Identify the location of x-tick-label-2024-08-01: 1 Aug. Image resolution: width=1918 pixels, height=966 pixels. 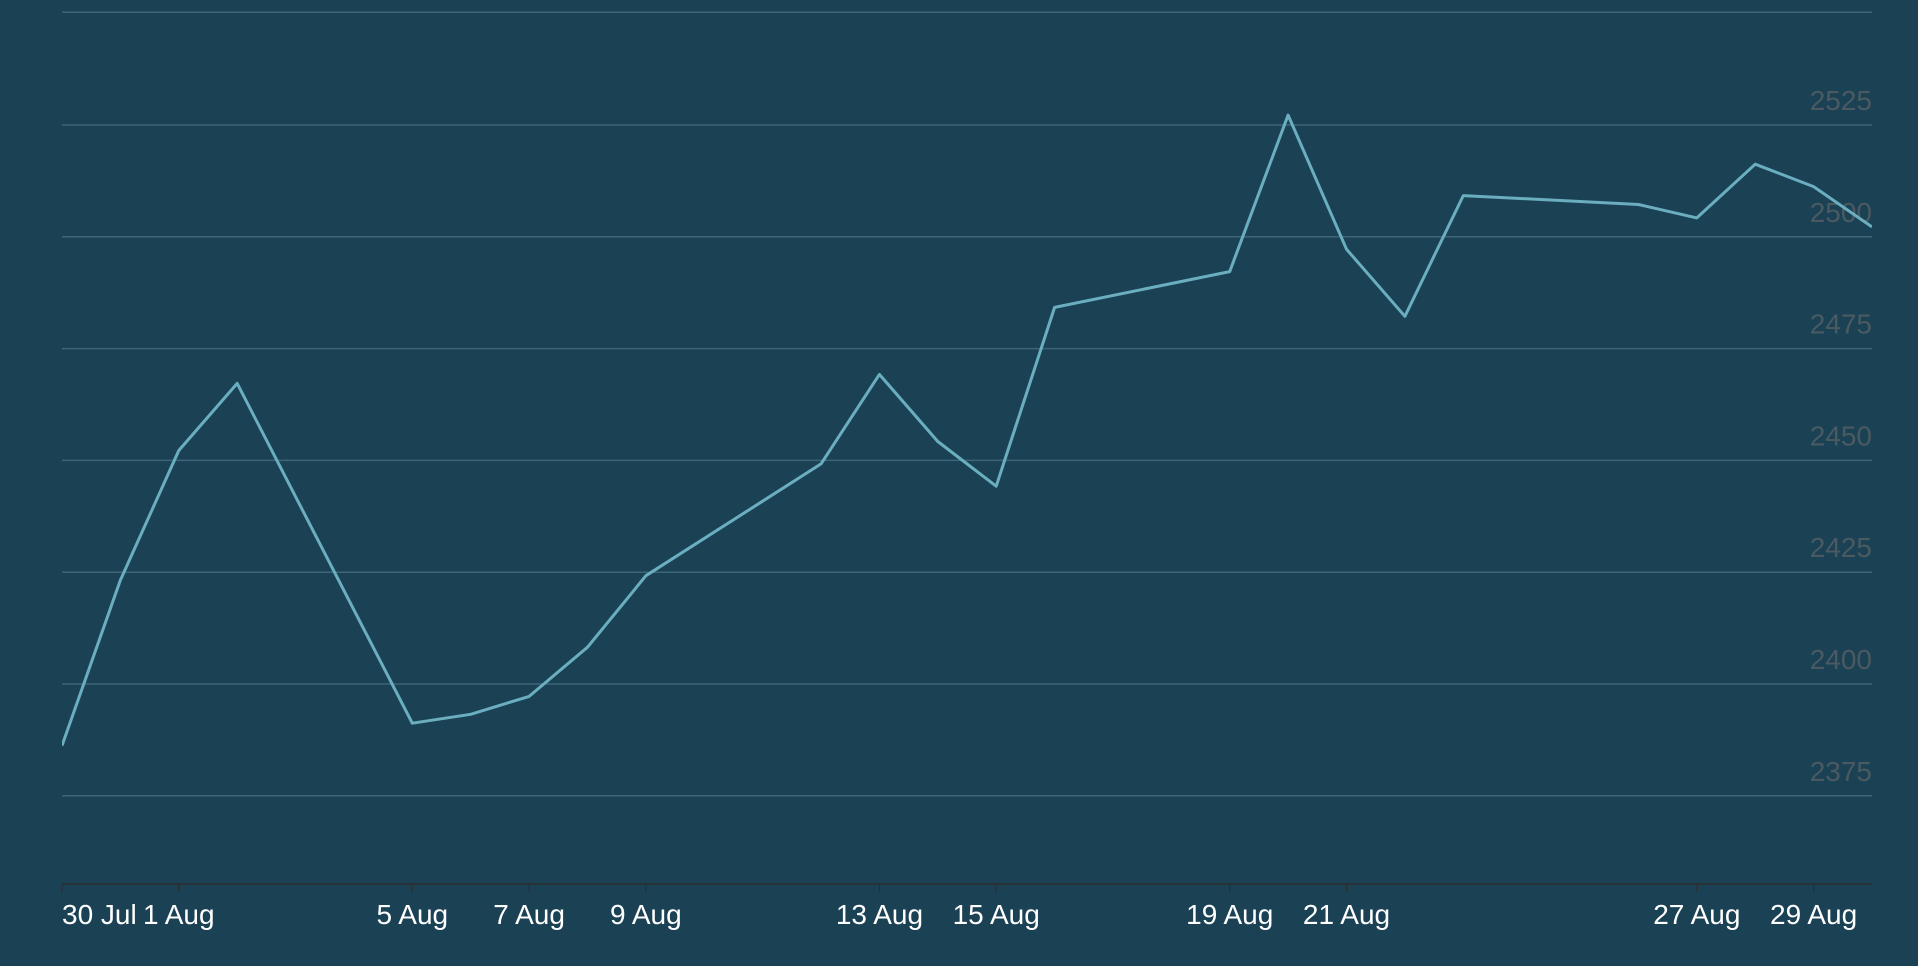
(179, 914).